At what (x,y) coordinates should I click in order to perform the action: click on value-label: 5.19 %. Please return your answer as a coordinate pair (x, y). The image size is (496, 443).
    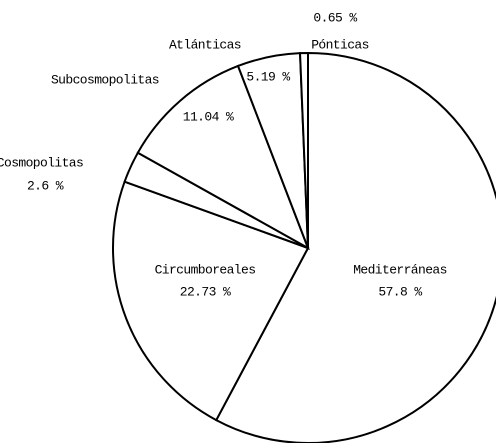
    Looking at the image, I should click on (268, 76).